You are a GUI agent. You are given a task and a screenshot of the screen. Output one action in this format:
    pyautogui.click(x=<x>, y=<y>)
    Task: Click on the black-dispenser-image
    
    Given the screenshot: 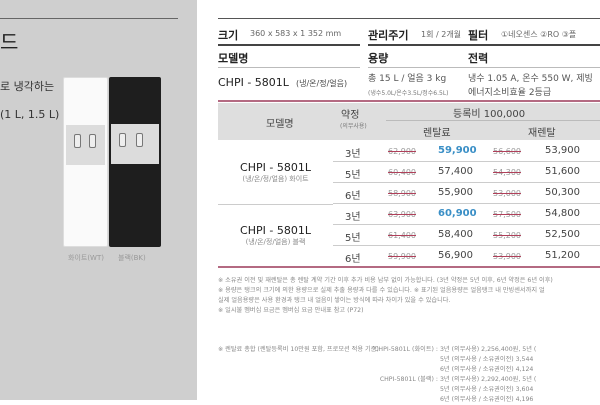 What is the action you would take?
    pyautogui.click(x=135, y=162)
    